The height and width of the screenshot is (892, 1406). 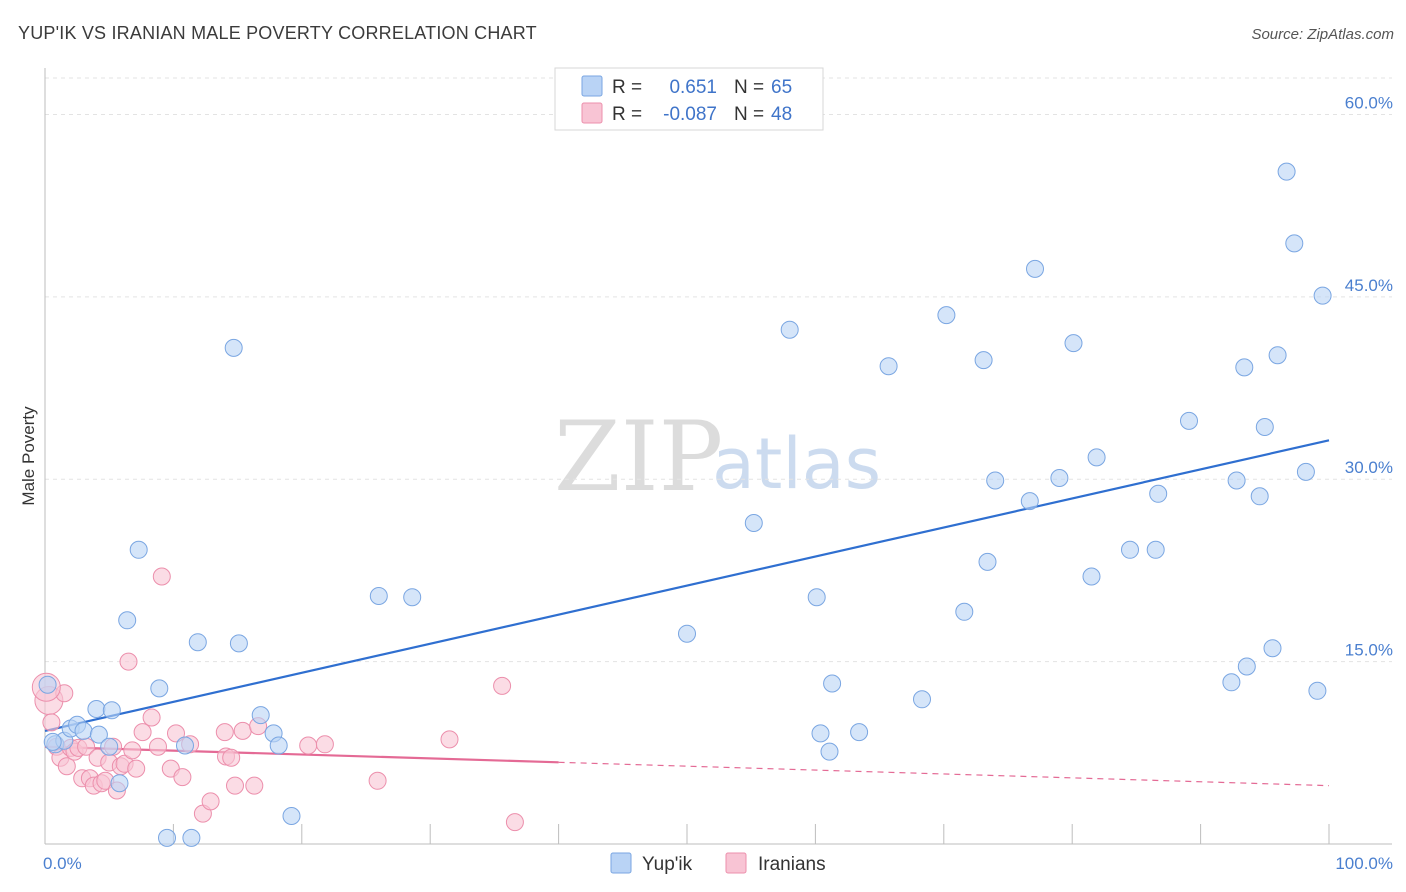 I want to click on legend-n-value-yupik: 65, so click(x=781, y=87).